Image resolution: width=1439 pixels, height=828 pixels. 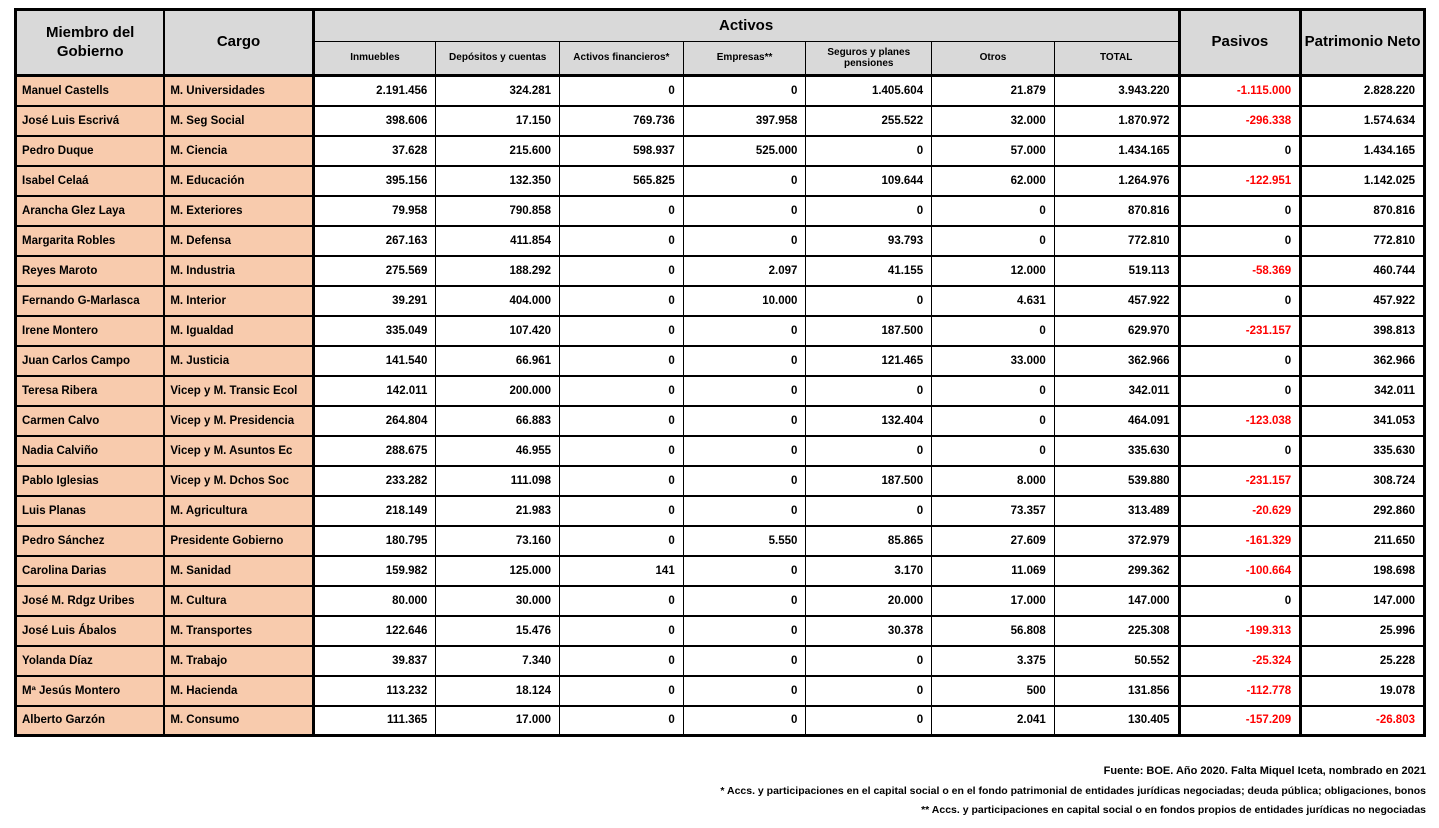 I want to click on asset-value-cell: 8.000, so click(x=993, y=480).